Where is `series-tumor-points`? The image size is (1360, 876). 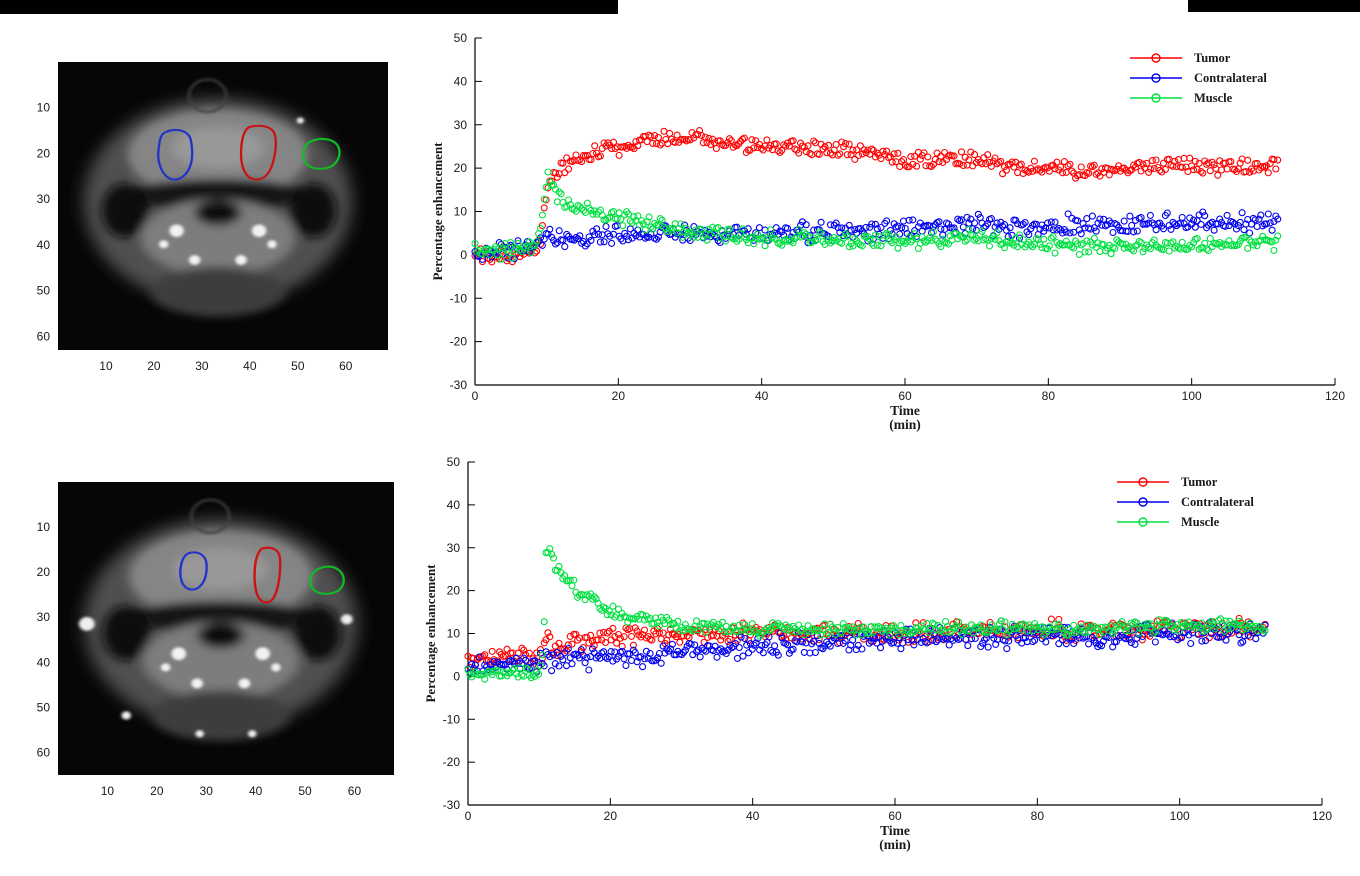
series-tumor-points is located at coordinates (876, 196).